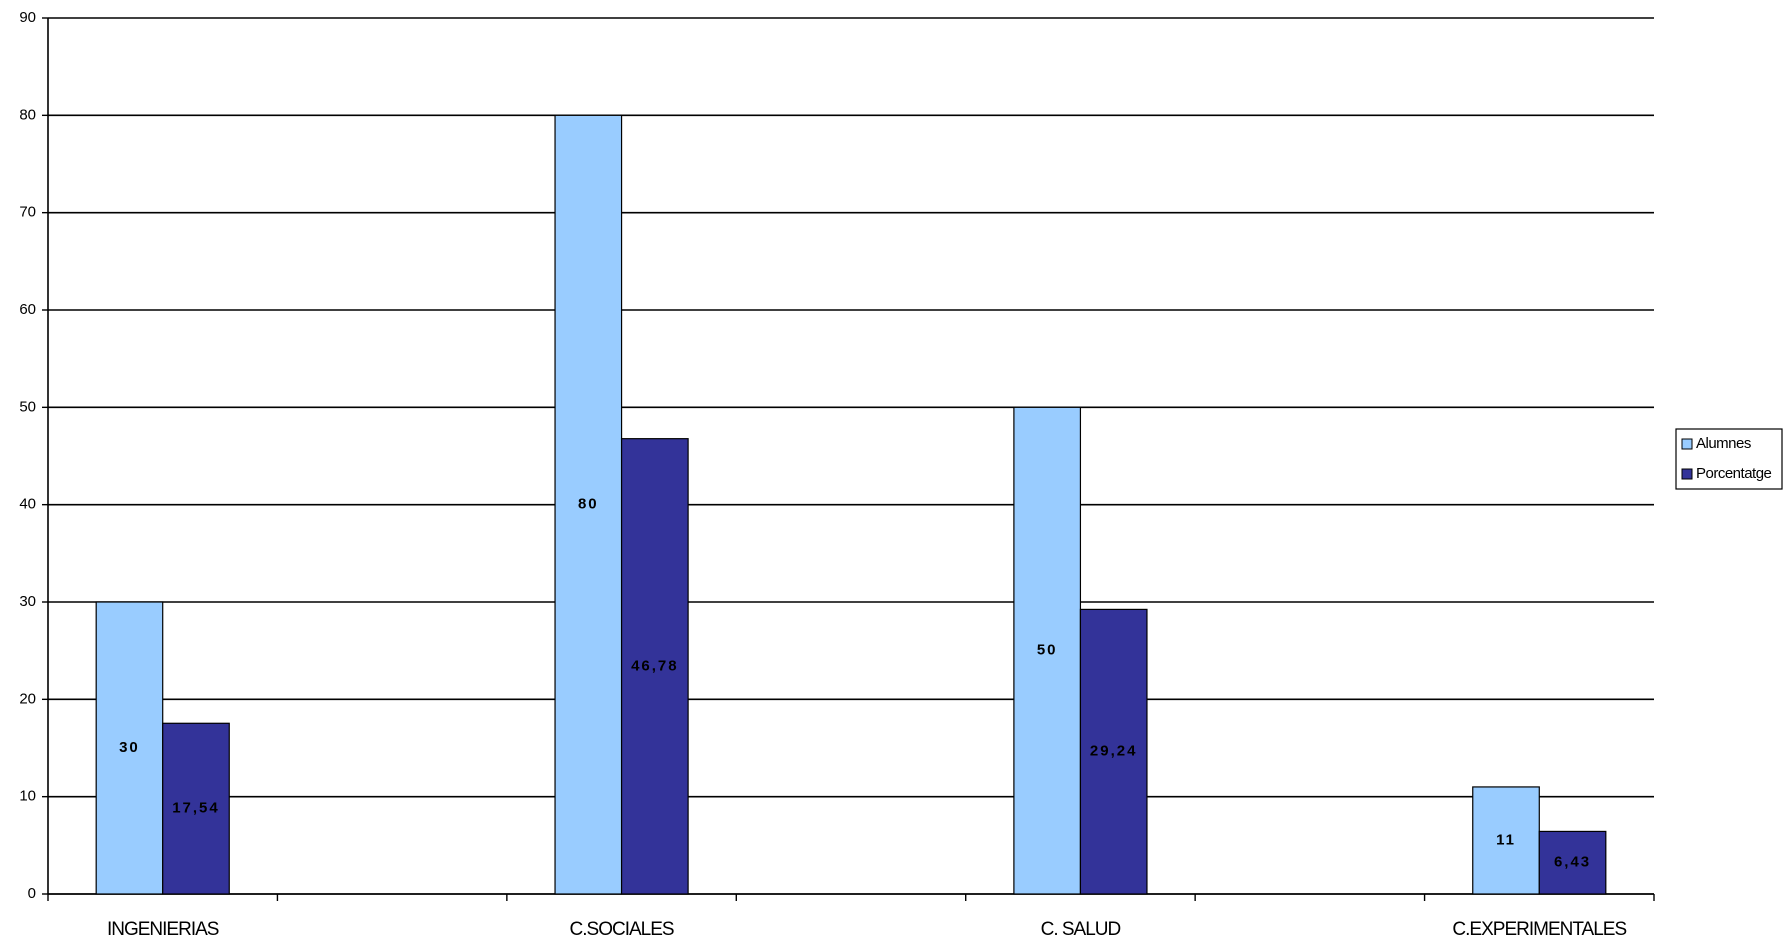 This screenshot has height=943, width=1783. Describe the element at coordinates (1729, 459) in the screenshot. I see `legend-box` at that location.